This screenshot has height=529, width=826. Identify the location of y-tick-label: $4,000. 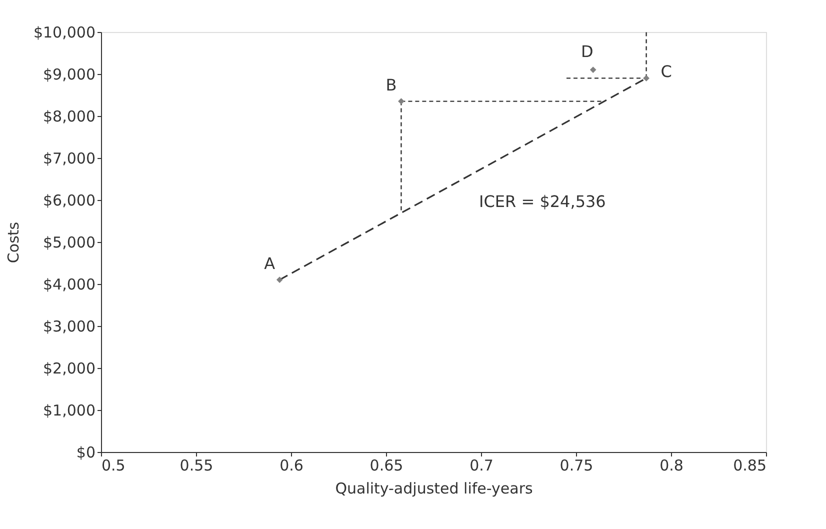
(69, 285).